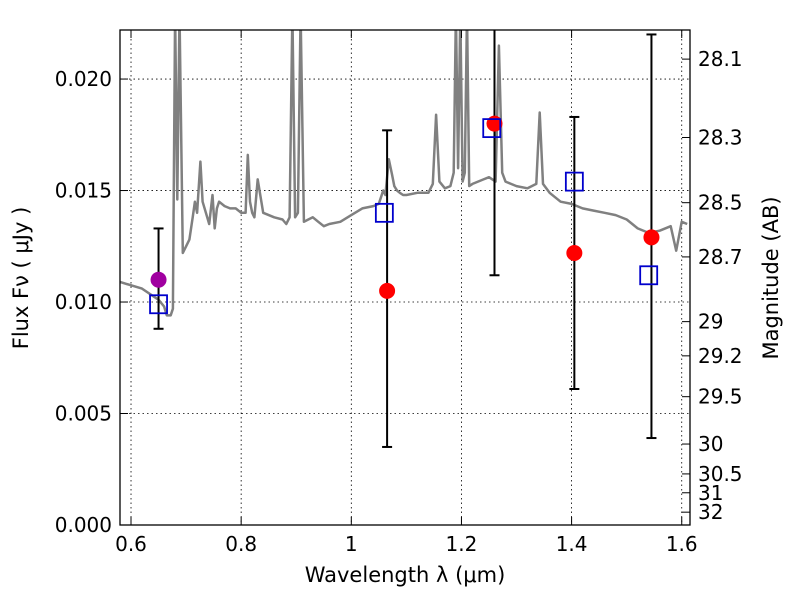 This screenshot has height=600, width=800. What do you see at coordinates (720, 356) in the screenshot?
I see `y2-tick-label: 29.2` at bounding box center [720, 356].